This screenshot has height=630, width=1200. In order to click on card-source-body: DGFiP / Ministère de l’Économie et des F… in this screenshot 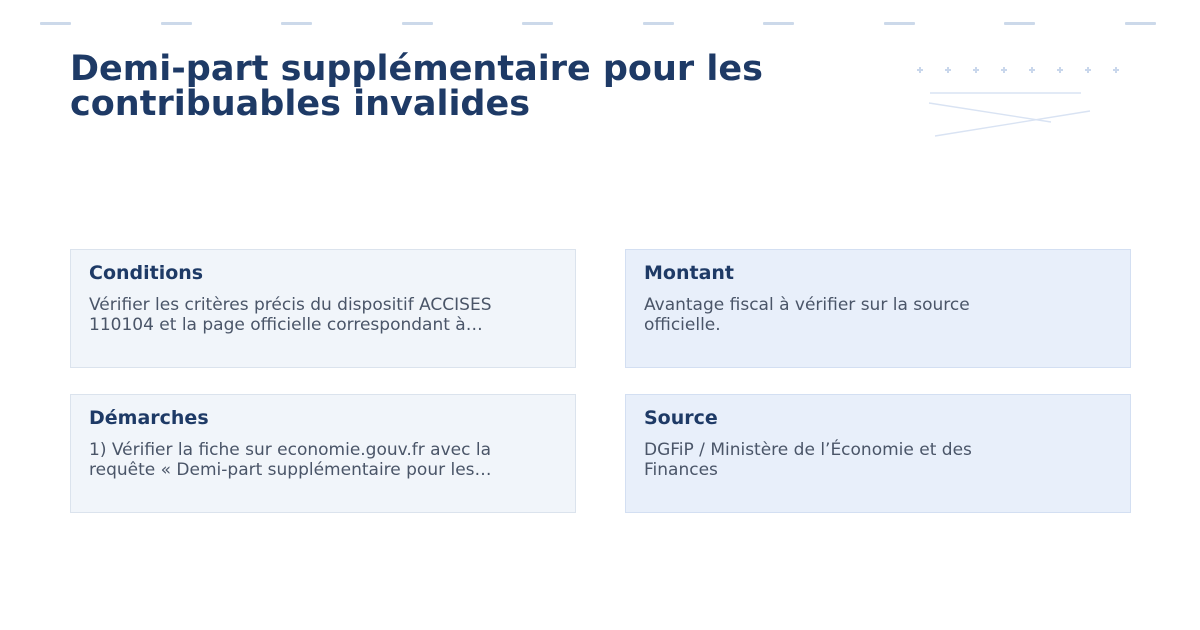, I will do `click(808, 460)`.